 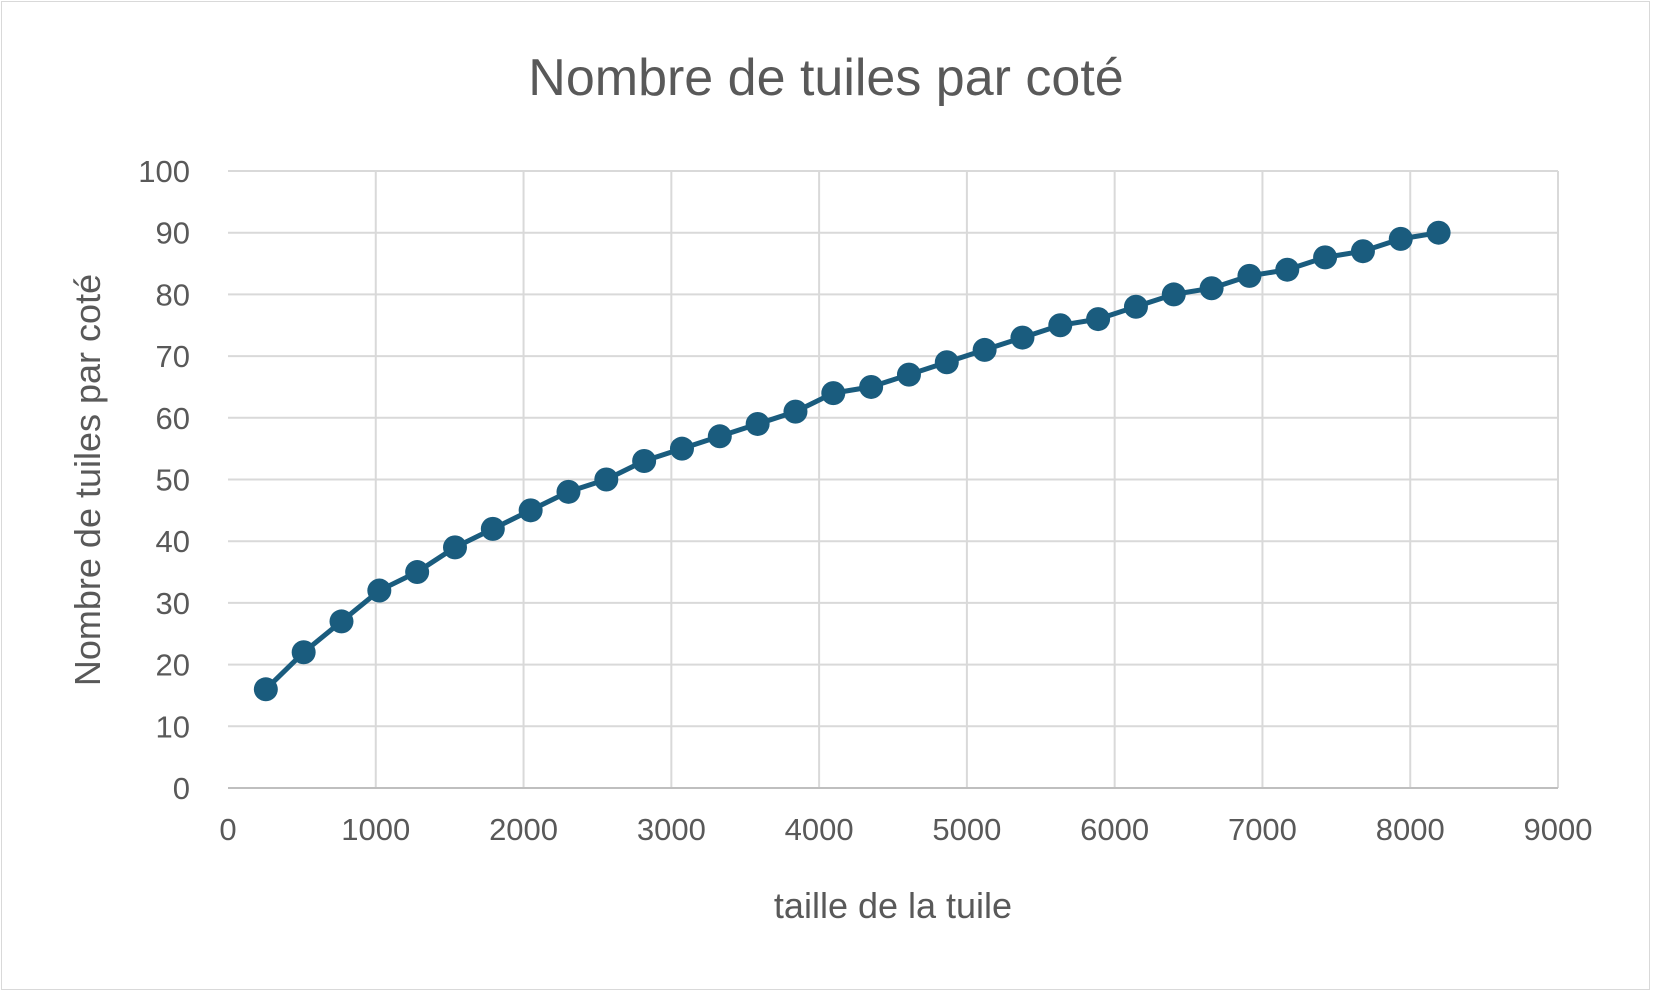 I want to click on x-tick-label: 2000, so click(x=523, y=829).